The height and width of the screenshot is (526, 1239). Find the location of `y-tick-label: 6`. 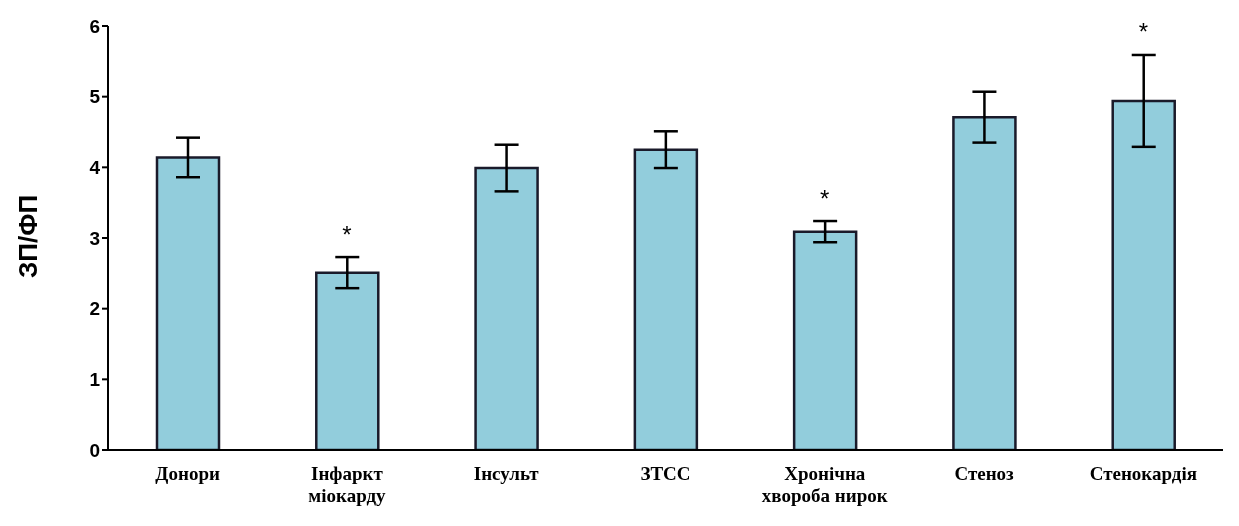

y-tick-label: 6 is located at coordinates (94, 26).